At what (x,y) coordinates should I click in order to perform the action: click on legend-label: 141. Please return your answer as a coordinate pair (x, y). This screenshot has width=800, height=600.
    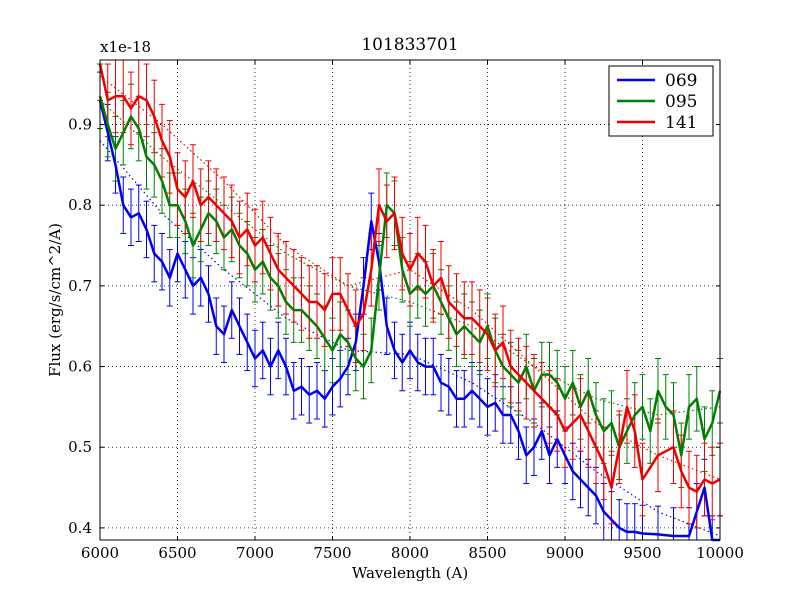
    Looking at the image, I should click on (681, 123).